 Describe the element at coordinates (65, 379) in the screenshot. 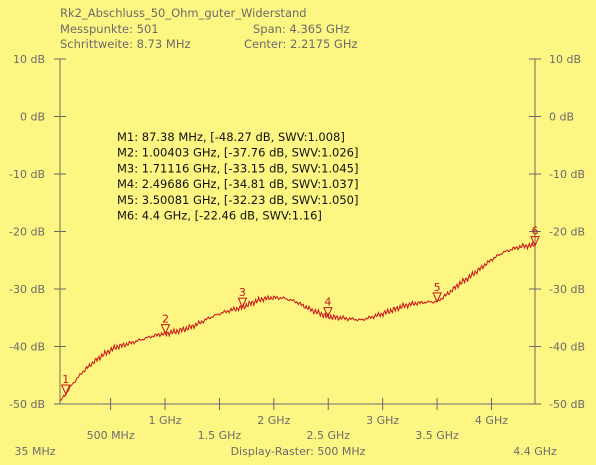

I see `marker-1-label: 1` at that location.